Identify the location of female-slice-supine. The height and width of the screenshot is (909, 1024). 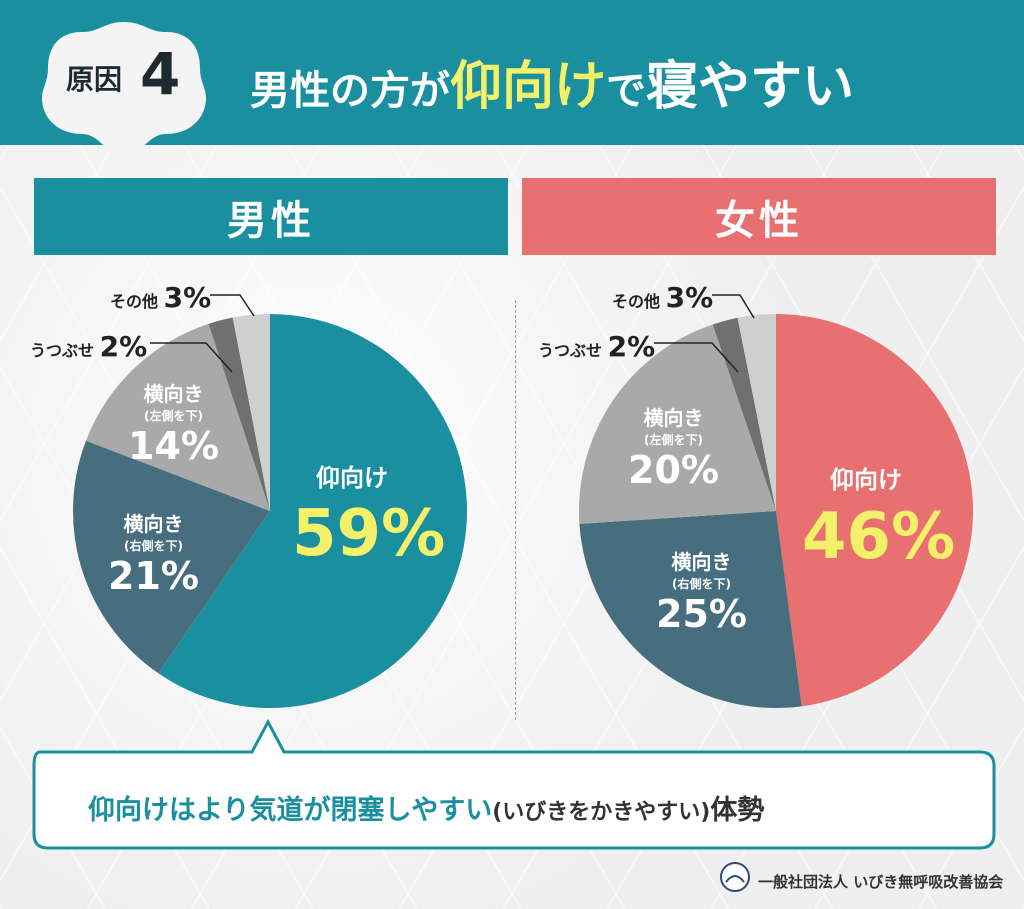
(874, 510).